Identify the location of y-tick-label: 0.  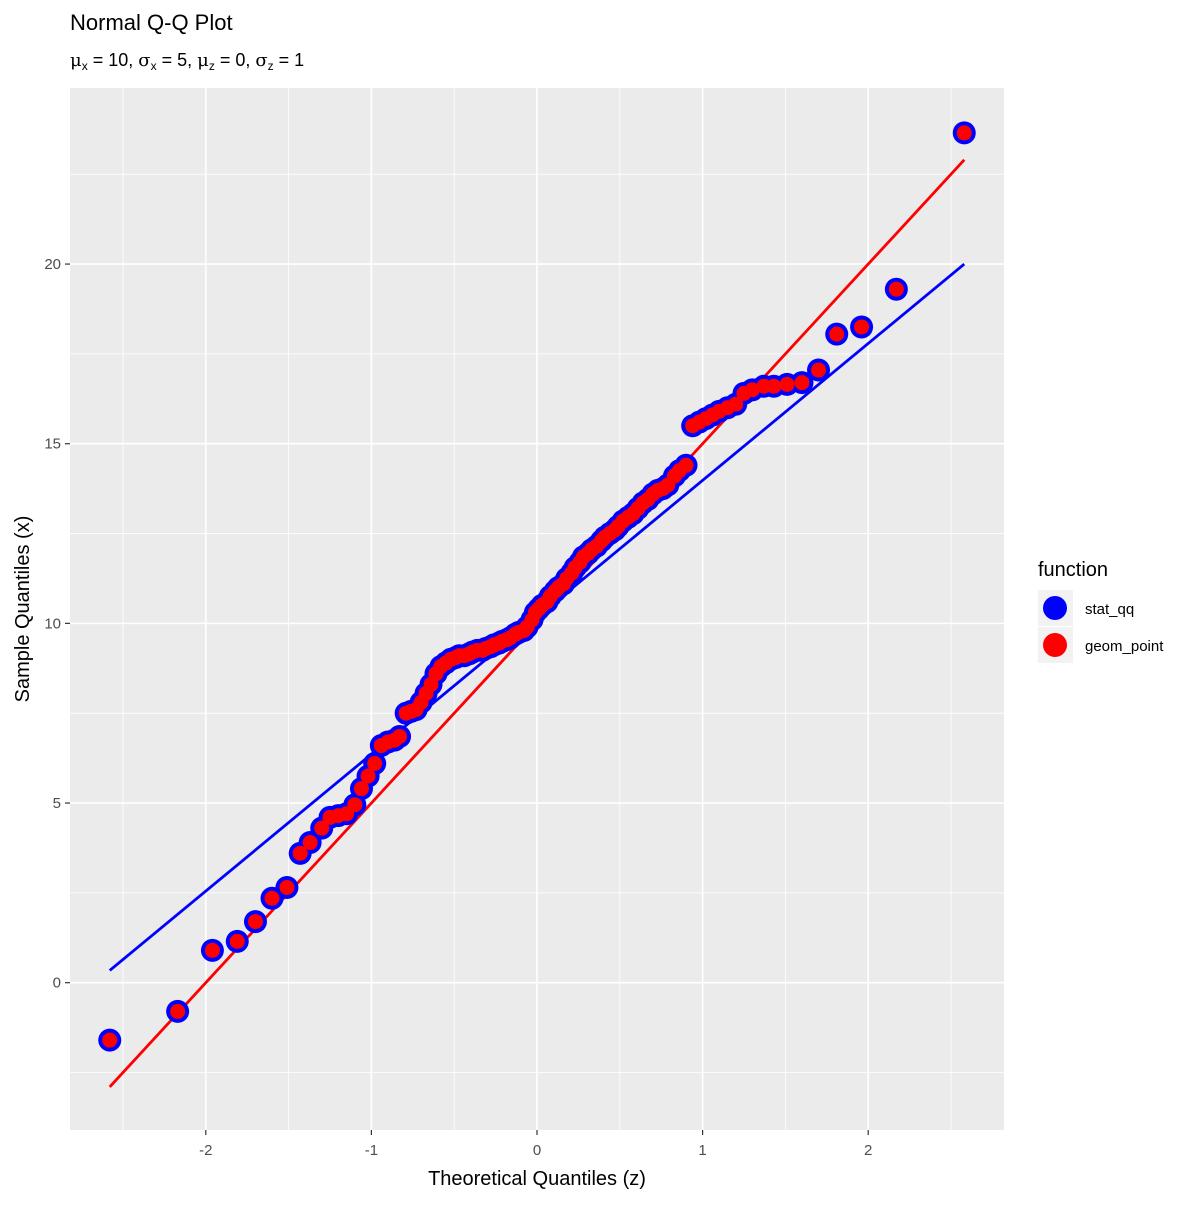
(57, 983).